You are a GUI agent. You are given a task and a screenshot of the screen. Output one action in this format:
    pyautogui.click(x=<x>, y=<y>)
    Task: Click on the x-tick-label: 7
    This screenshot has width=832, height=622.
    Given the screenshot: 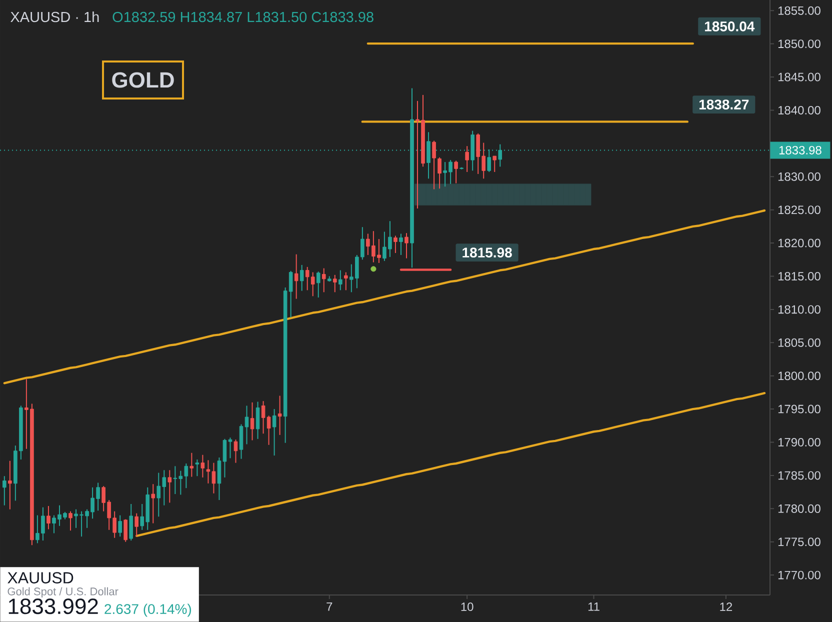 What is the action you would take?
    pyautogui.click(x=329, y=606)
    